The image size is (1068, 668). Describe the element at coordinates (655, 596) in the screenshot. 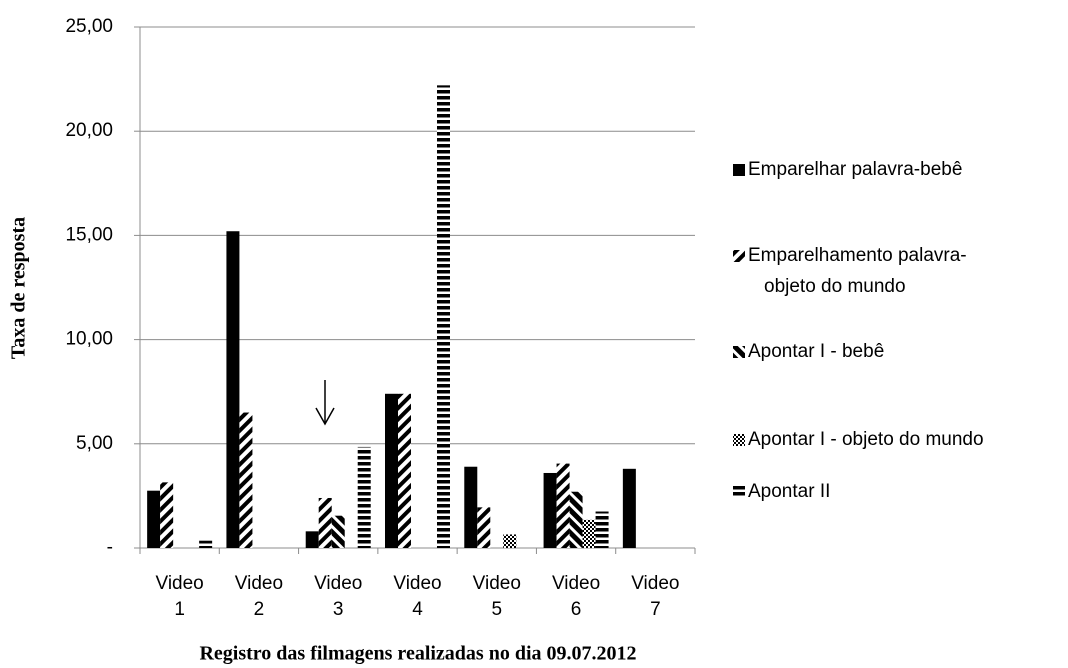

I see `x-tick-label: Video 7` at that location.